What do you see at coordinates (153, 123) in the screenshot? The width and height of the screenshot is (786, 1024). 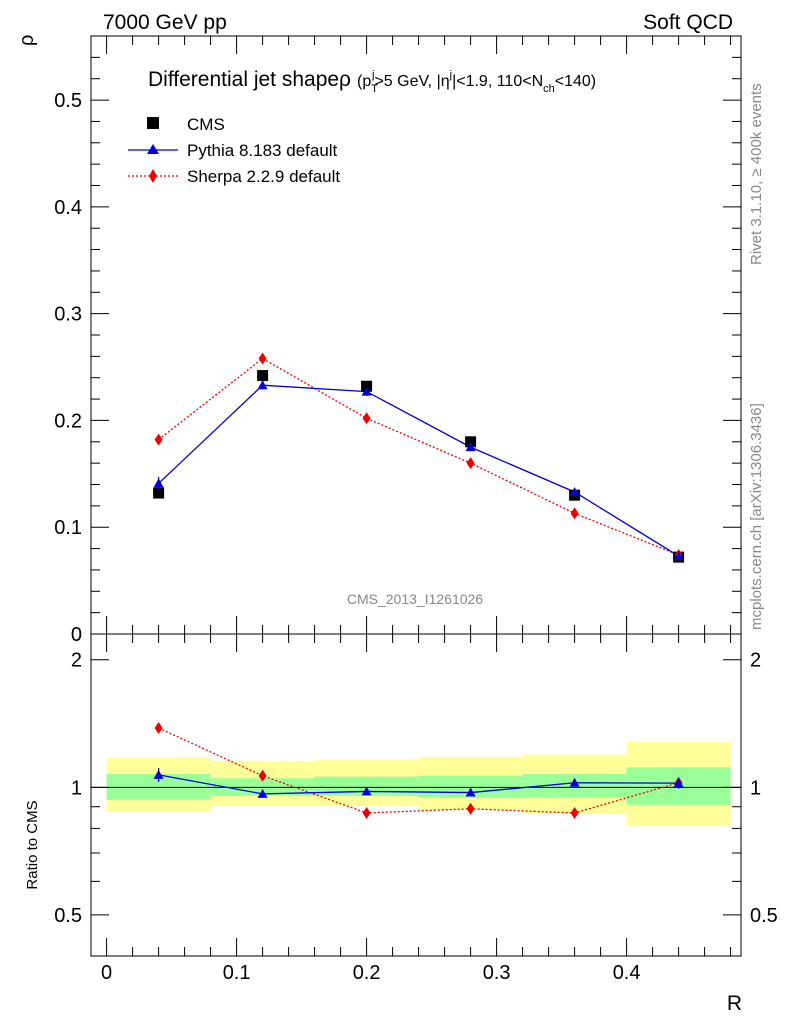 I see `legend-cms-marker` at bounding box center [153, 123].